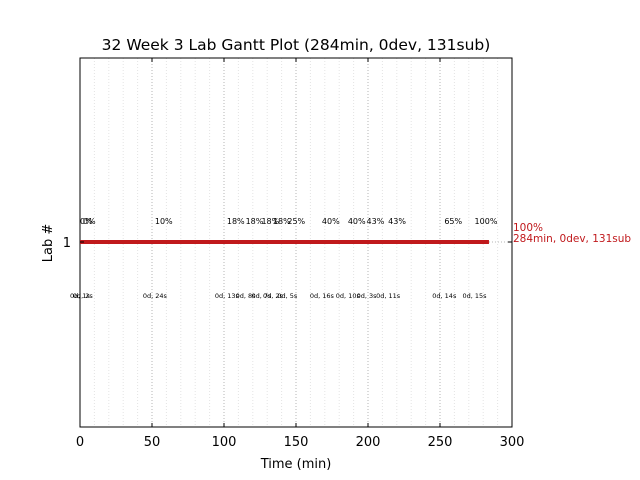 The image size is (640, 480). I want to click on checkpoint-percent-label: 10%, so click(164, 221).